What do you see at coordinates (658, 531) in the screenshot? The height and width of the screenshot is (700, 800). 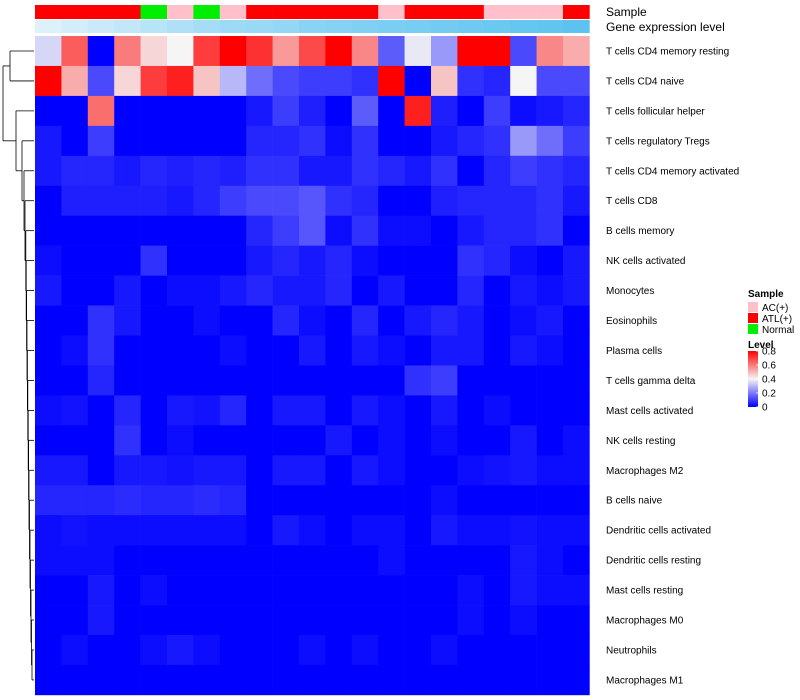 I see `row-label: Dendritic cells activated` at bounding box center [658, 531].